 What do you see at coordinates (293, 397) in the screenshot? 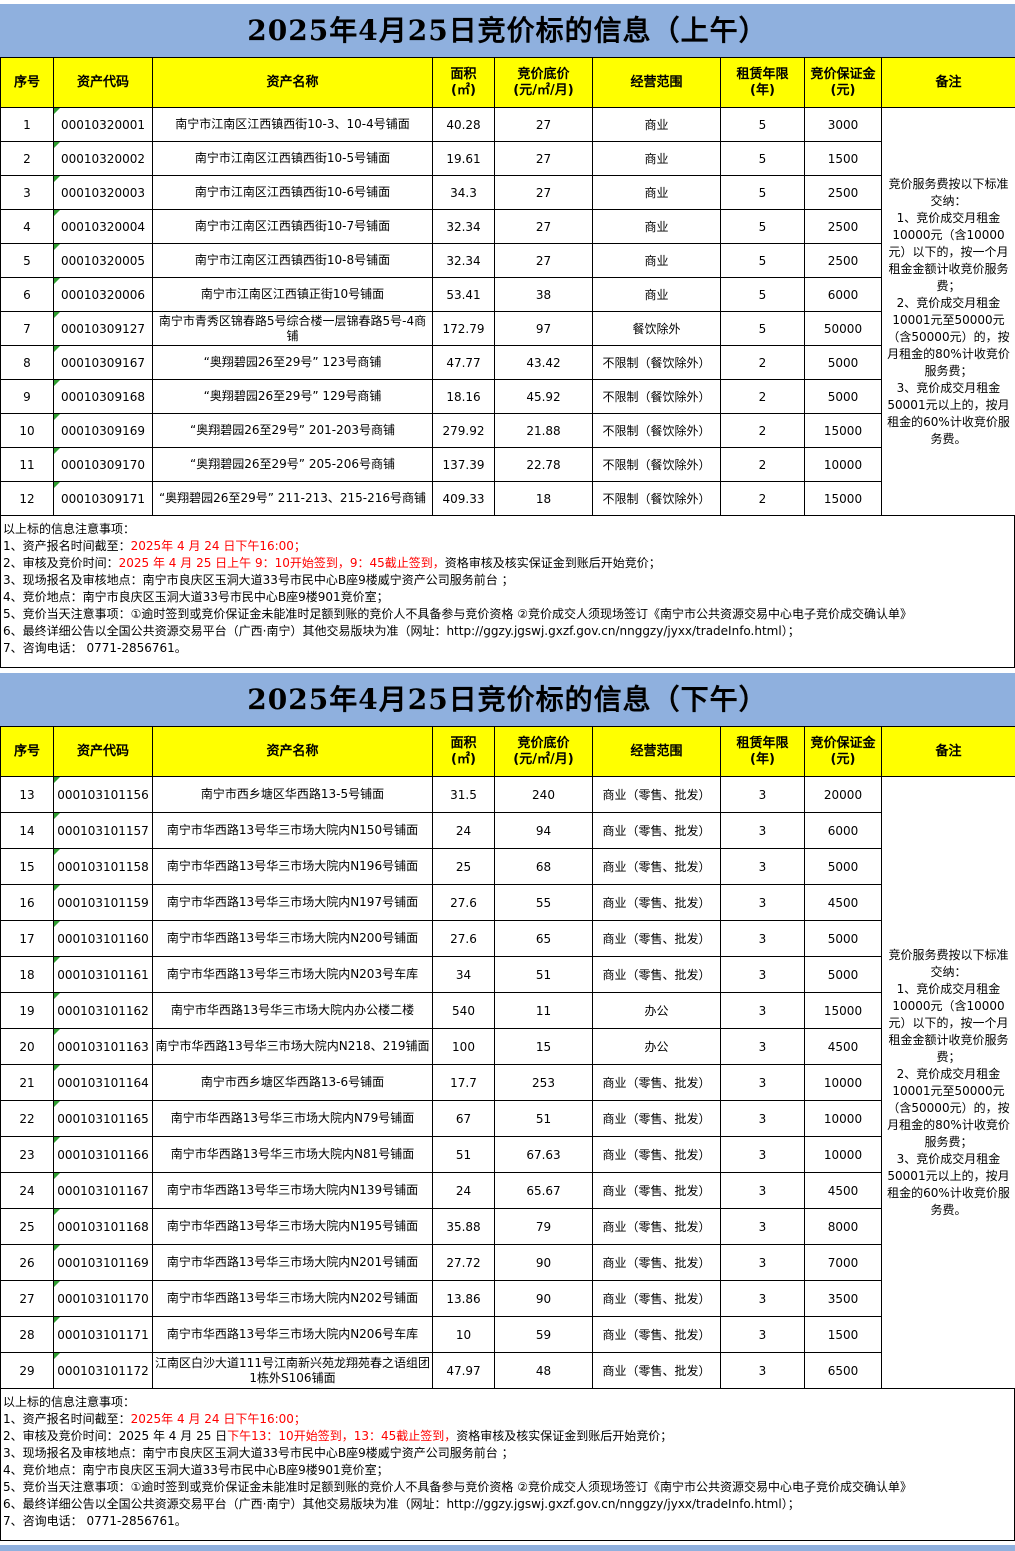
I see `asset-name: “奥翔碧园26至29号” 129号商铺` at bounding box center [293, 397].